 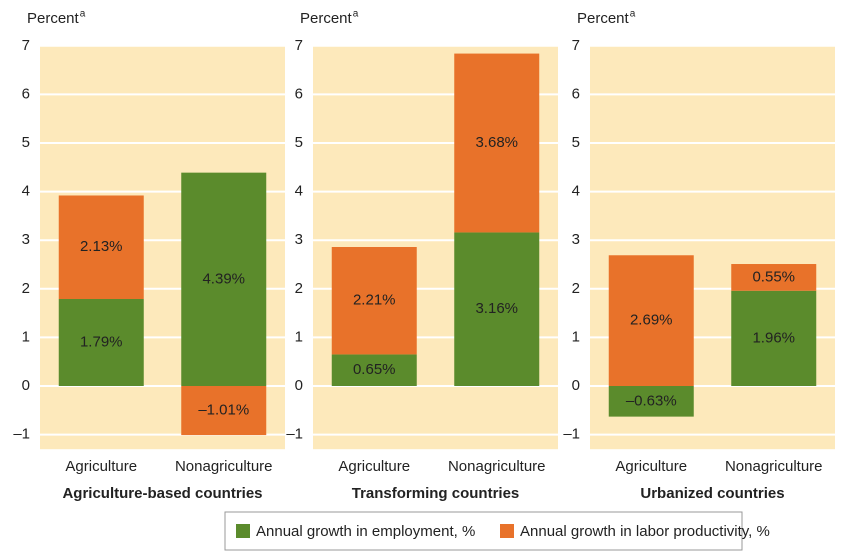 I want to click on legend-label: Annual growth in labor productivity, %, so click(x=645, y=531).